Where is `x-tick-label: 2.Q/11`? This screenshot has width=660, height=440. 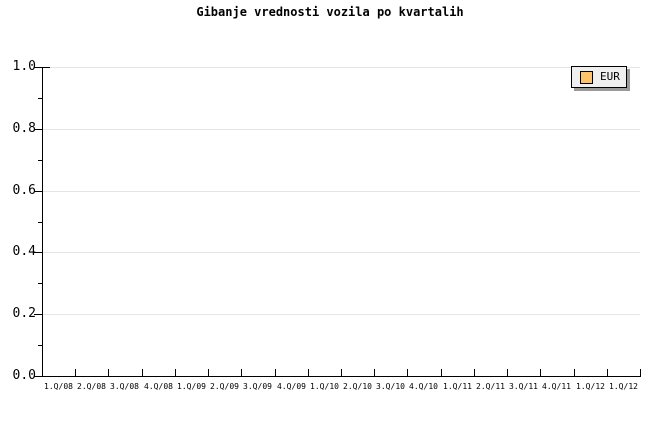
x-tick-label: 2.Q/11 is located at coordinates (490, 386).